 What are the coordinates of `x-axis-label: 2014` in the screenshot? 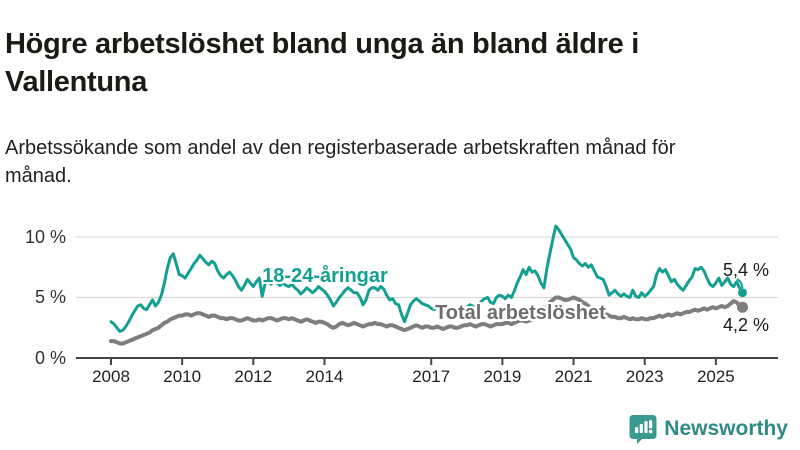 It's located at (324, 376).